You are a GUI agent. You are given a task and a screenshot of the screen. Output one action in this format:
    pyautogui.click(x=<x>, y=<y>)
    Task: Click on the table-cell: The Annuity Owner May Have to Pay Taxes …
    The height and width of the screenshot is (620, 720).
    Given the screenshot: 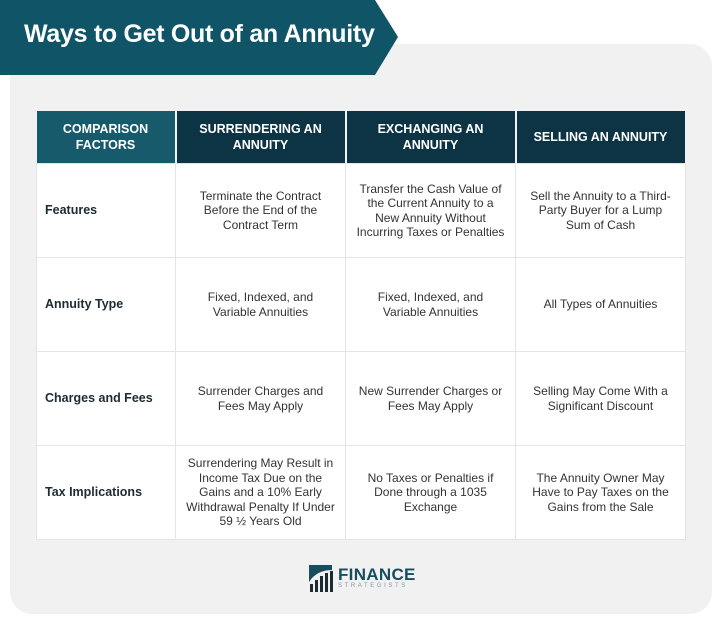 What is the action you would take?
    pyautogui.click(x=600, y=492)
    